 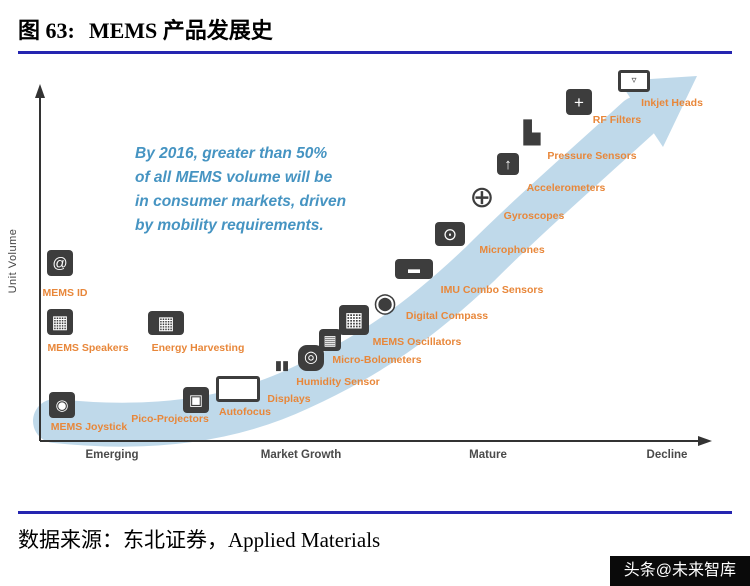 I want to click on product-label: Energy Harvesting, so click(x=198, y=348).